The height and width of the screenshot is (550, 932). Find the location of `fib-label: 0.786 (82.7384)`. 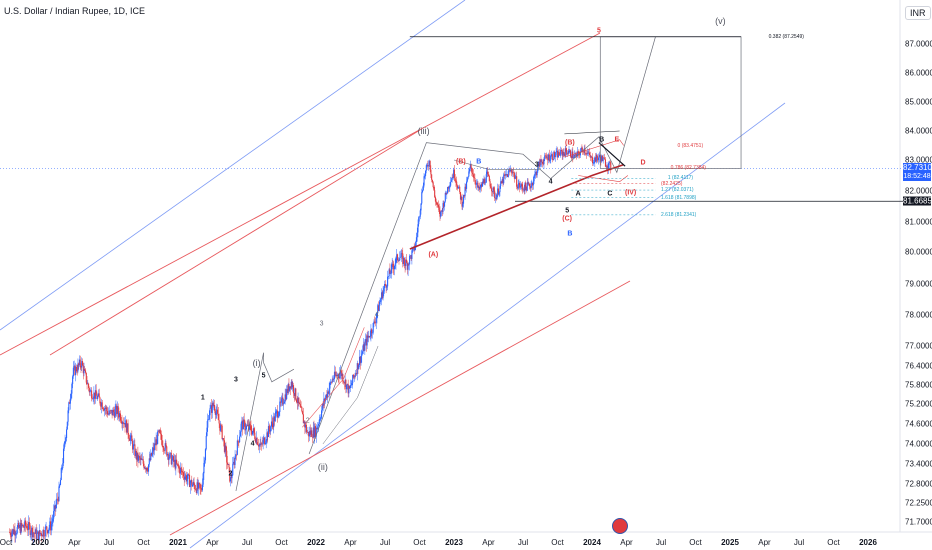

fib-label: 0.786 (82.7384) is located at coordinates (688, 168).